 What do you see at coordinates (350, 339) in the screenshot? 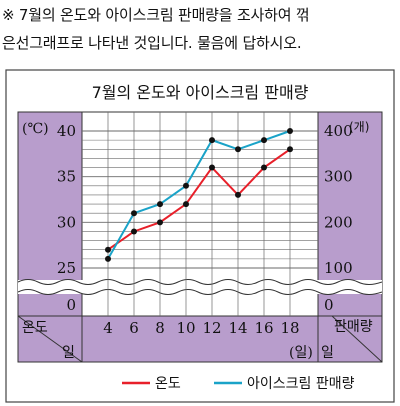
I see `right-header-diagonal` at bounding box center [350, 339].